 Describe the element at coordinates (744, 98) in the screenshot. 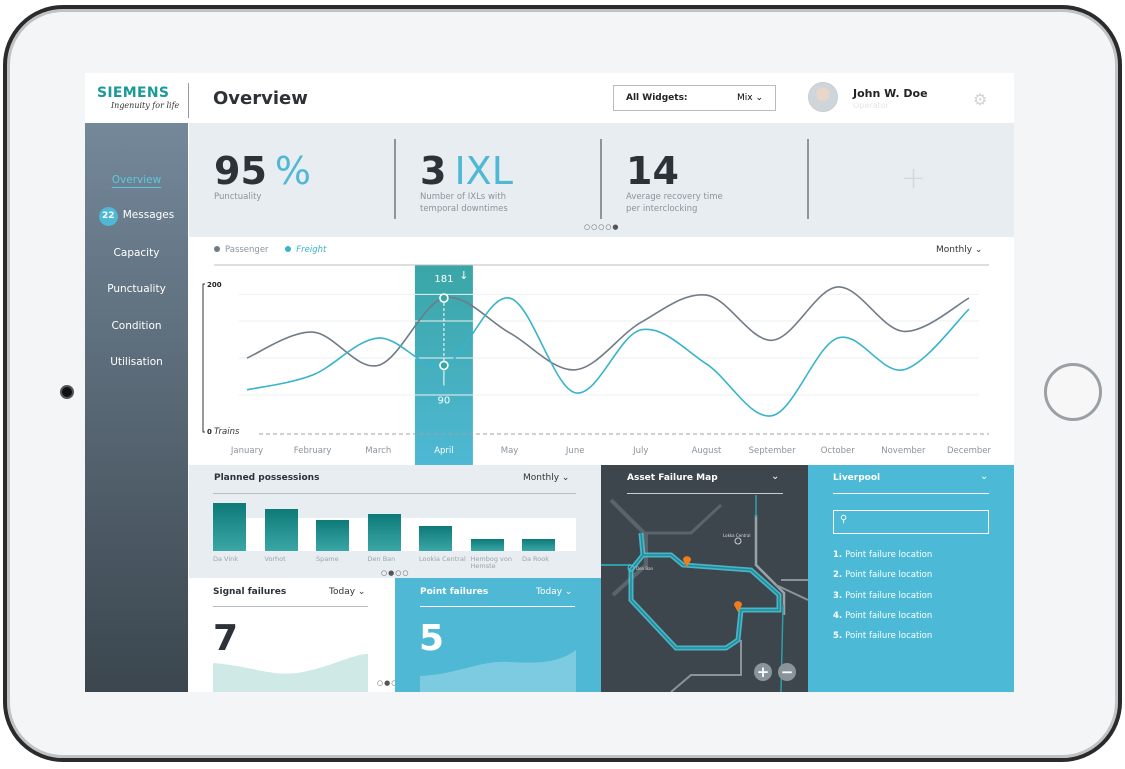

I see `widgets-value: Mix` at that location.